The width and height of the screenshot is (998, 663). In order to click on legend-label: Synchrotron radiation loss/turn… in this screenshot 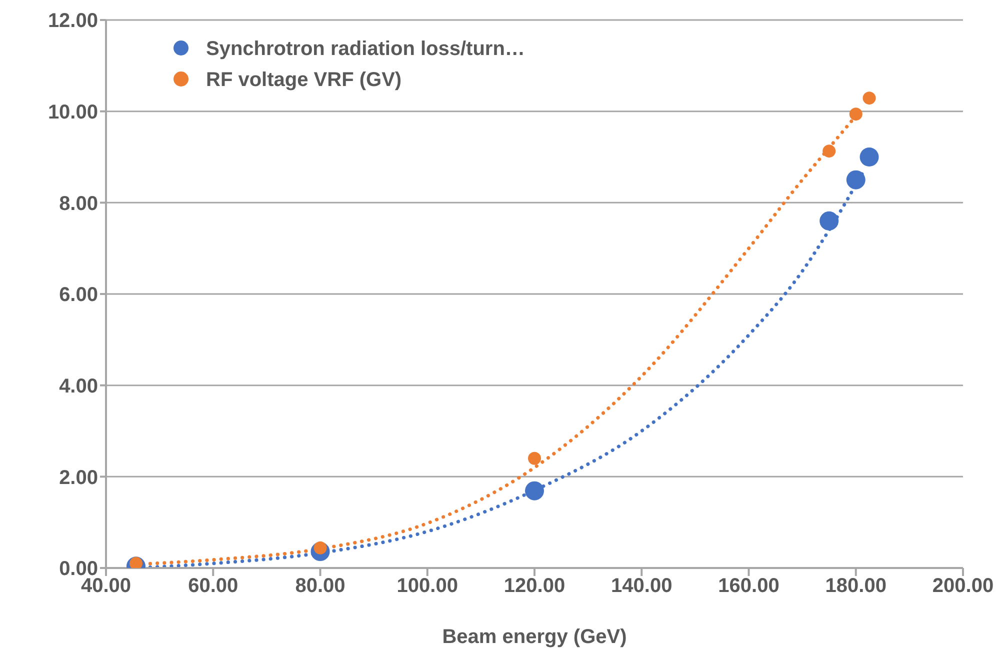, I will do `click(365, 49)`.